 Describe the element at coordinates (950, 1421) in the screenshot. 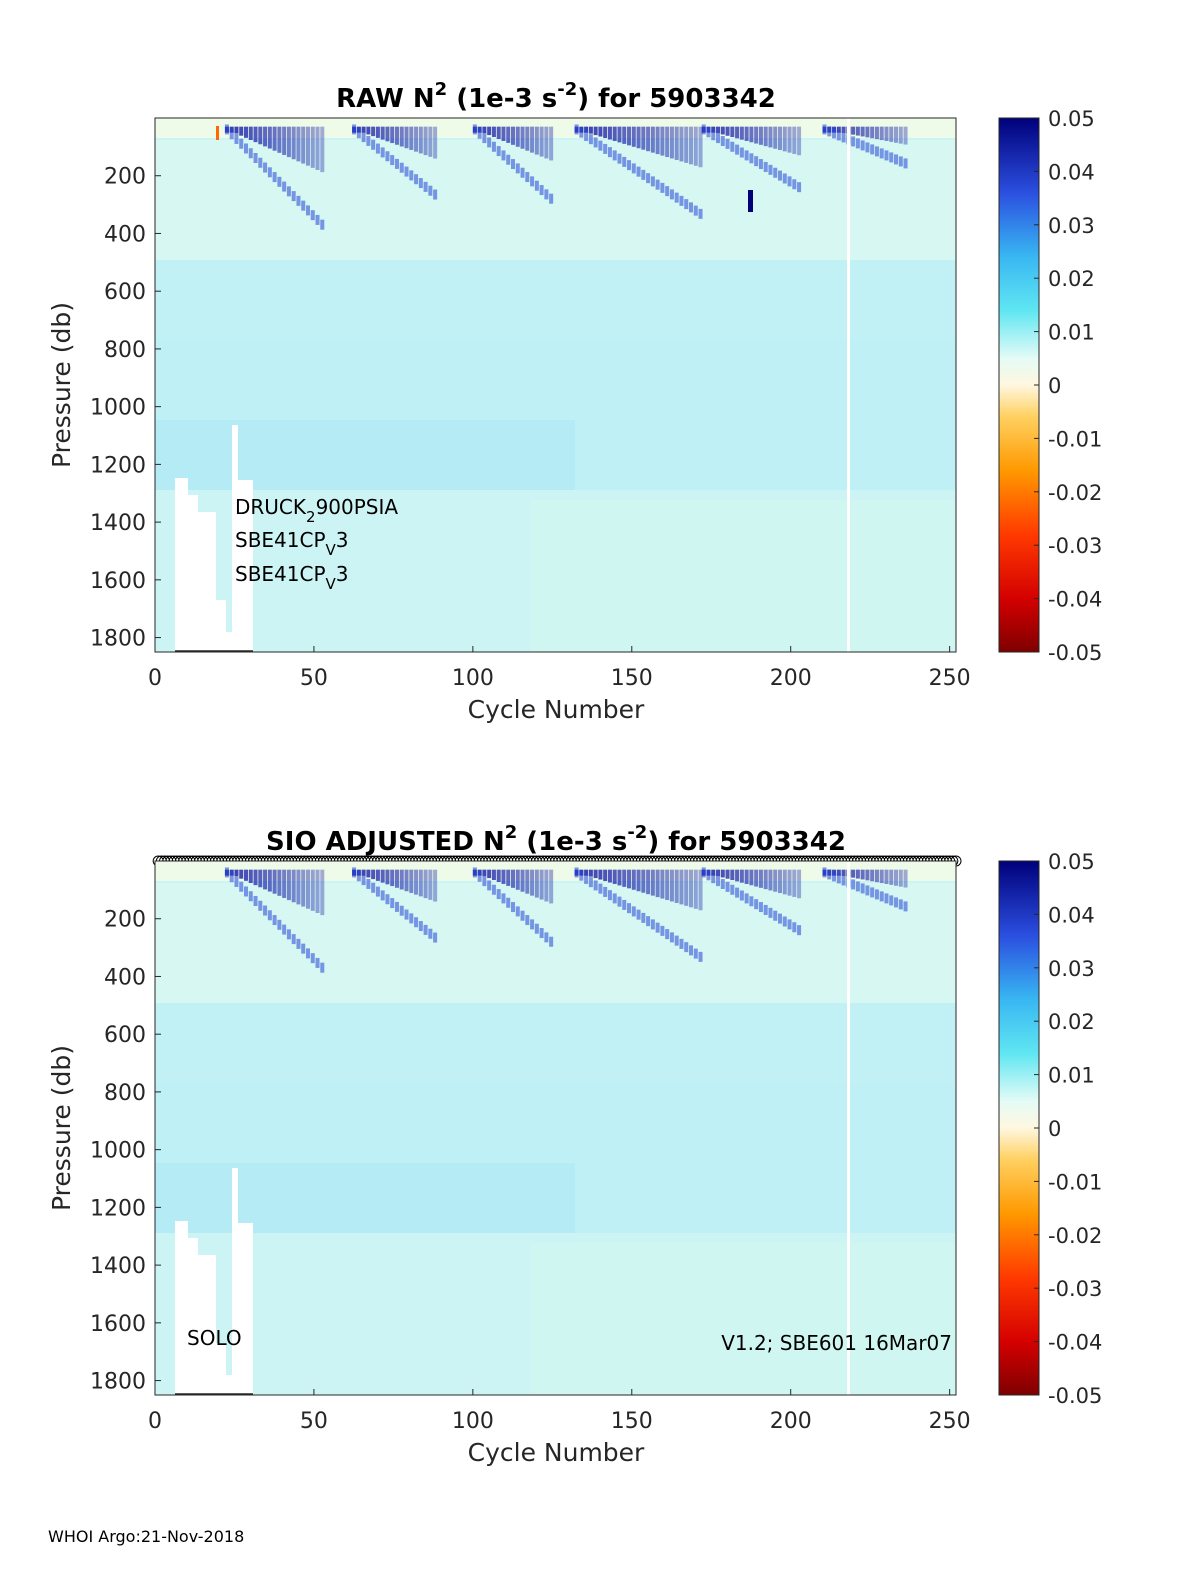

I see `x-tick-label: 250` at that location.